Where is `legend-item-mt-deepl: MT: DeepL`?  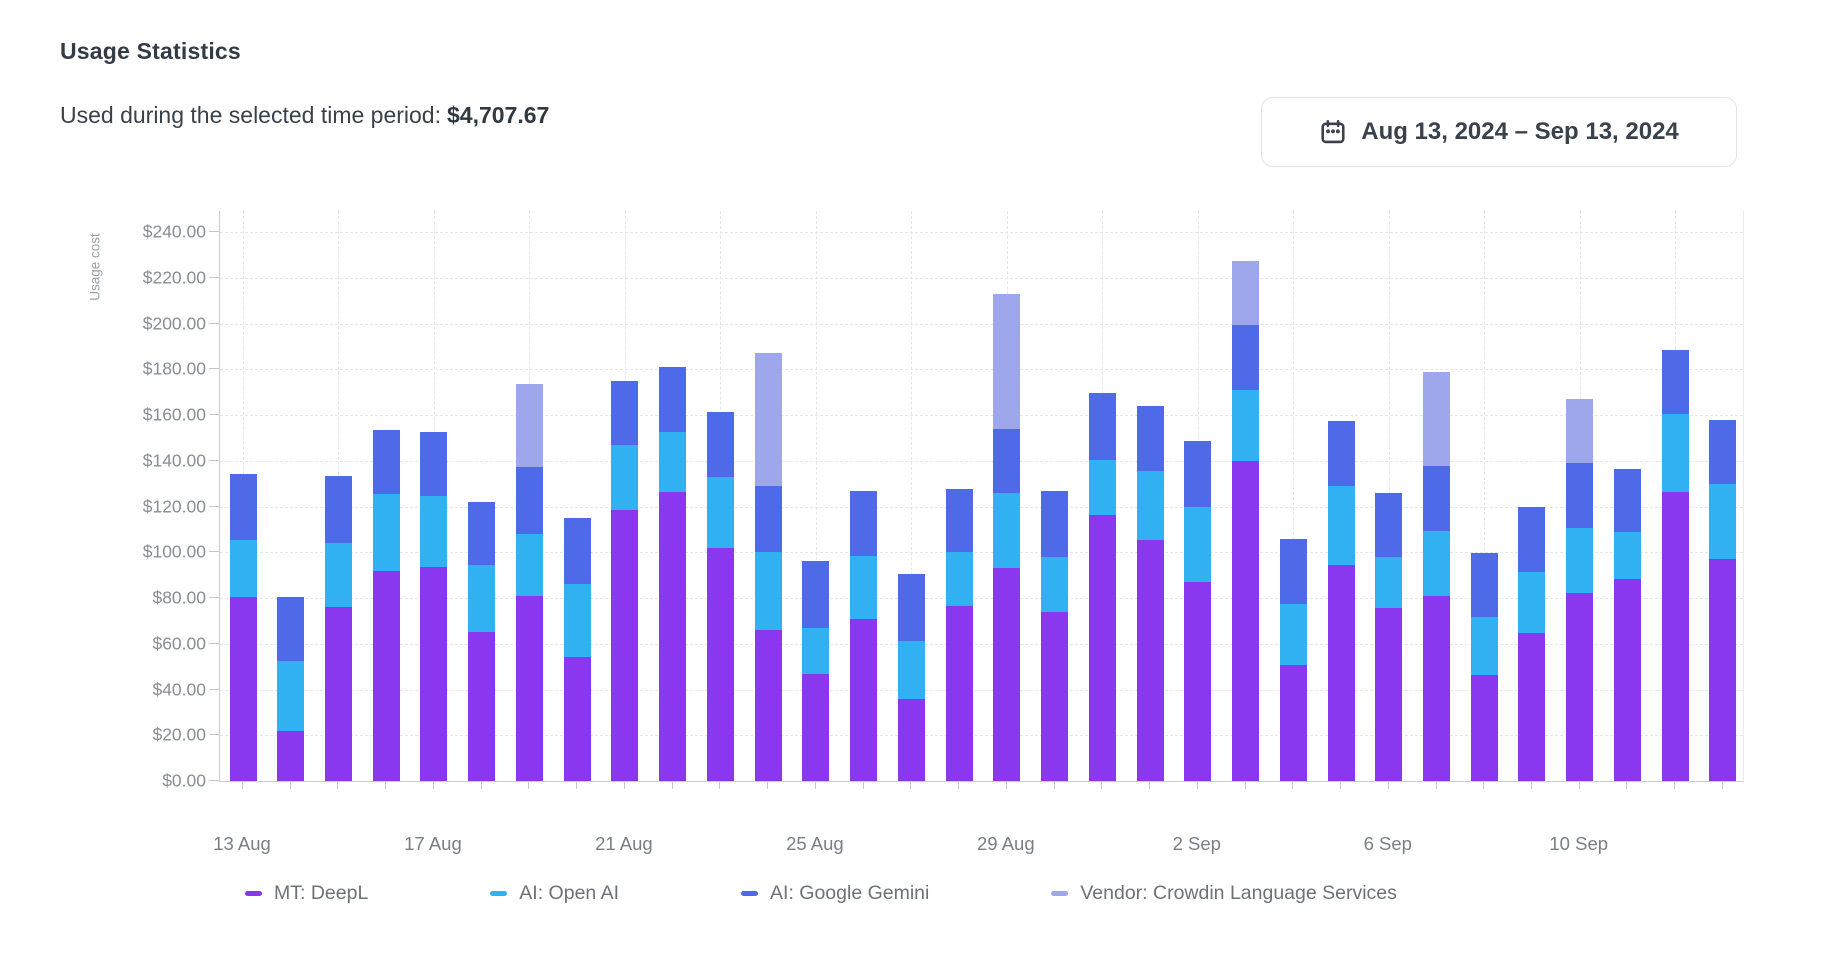
legend-item-mt-deepl: MT: DeepL is located at coordinates (306, 893).